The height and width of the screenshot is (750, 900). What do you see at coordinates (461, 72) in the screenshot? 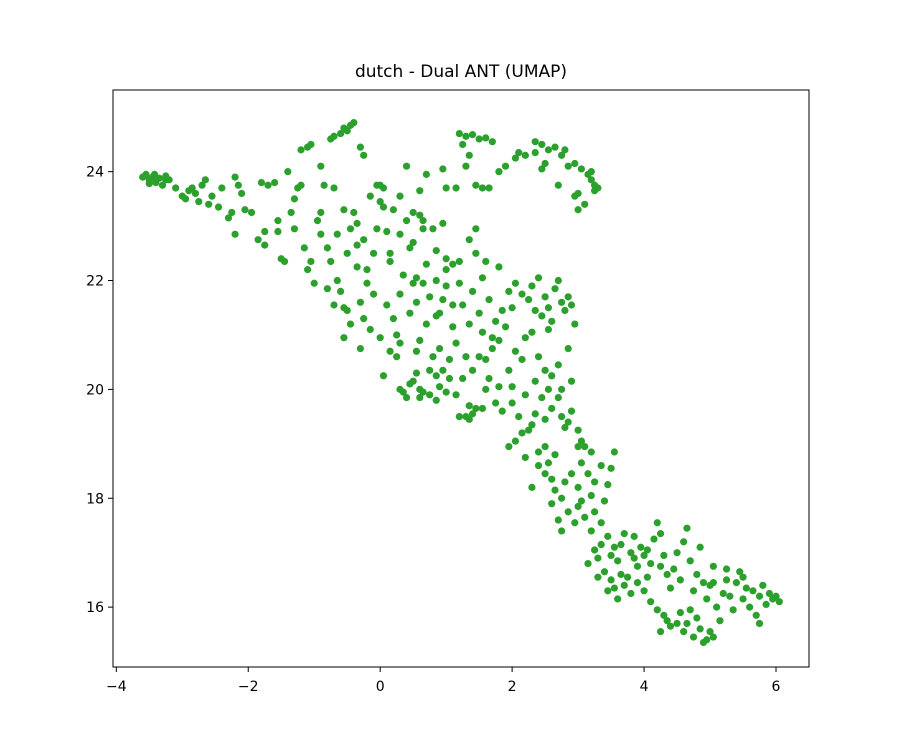
I see `chart-title: dutch - Dual ANT (UMAP)` at bounding box center [461, 72].